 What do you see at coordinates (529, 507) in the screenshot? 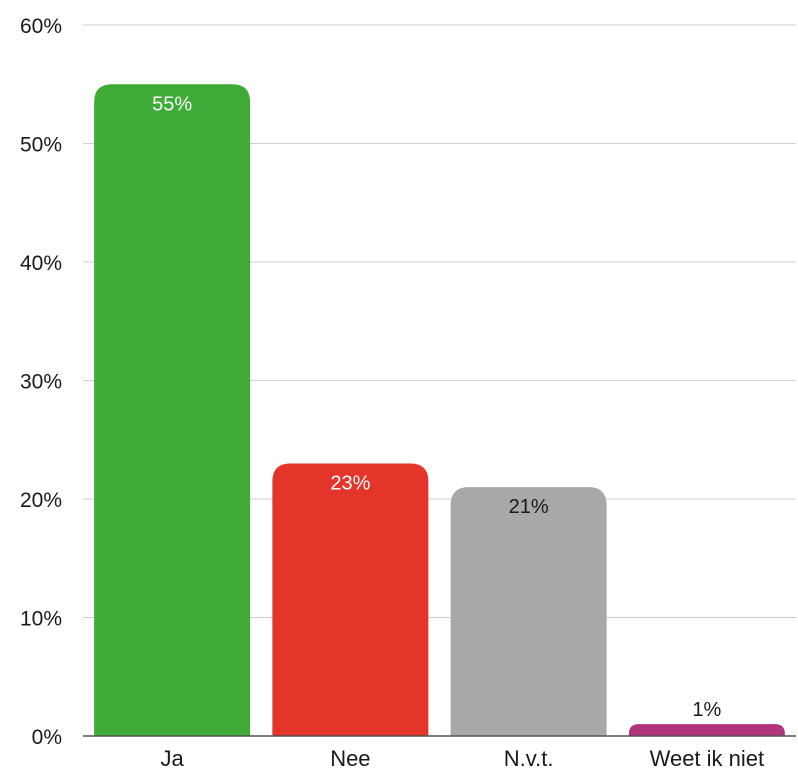
I see `data-label: 21%` at bounding box center [529, 507].